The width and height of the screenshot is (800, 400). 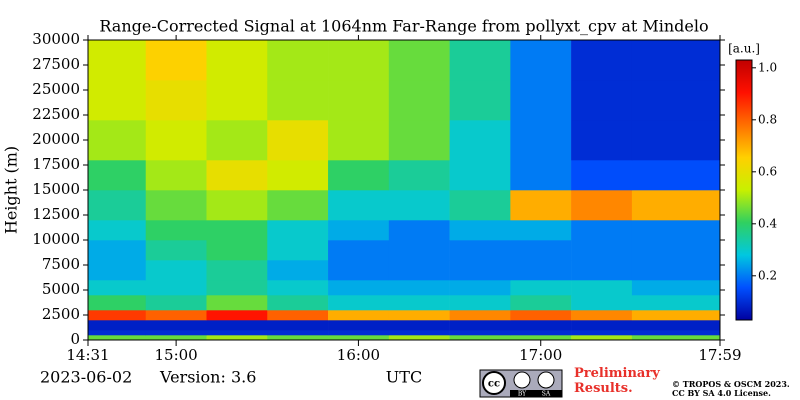 I want to click on colorbar-tick-label: 0.8, so click(x=767, y=119).